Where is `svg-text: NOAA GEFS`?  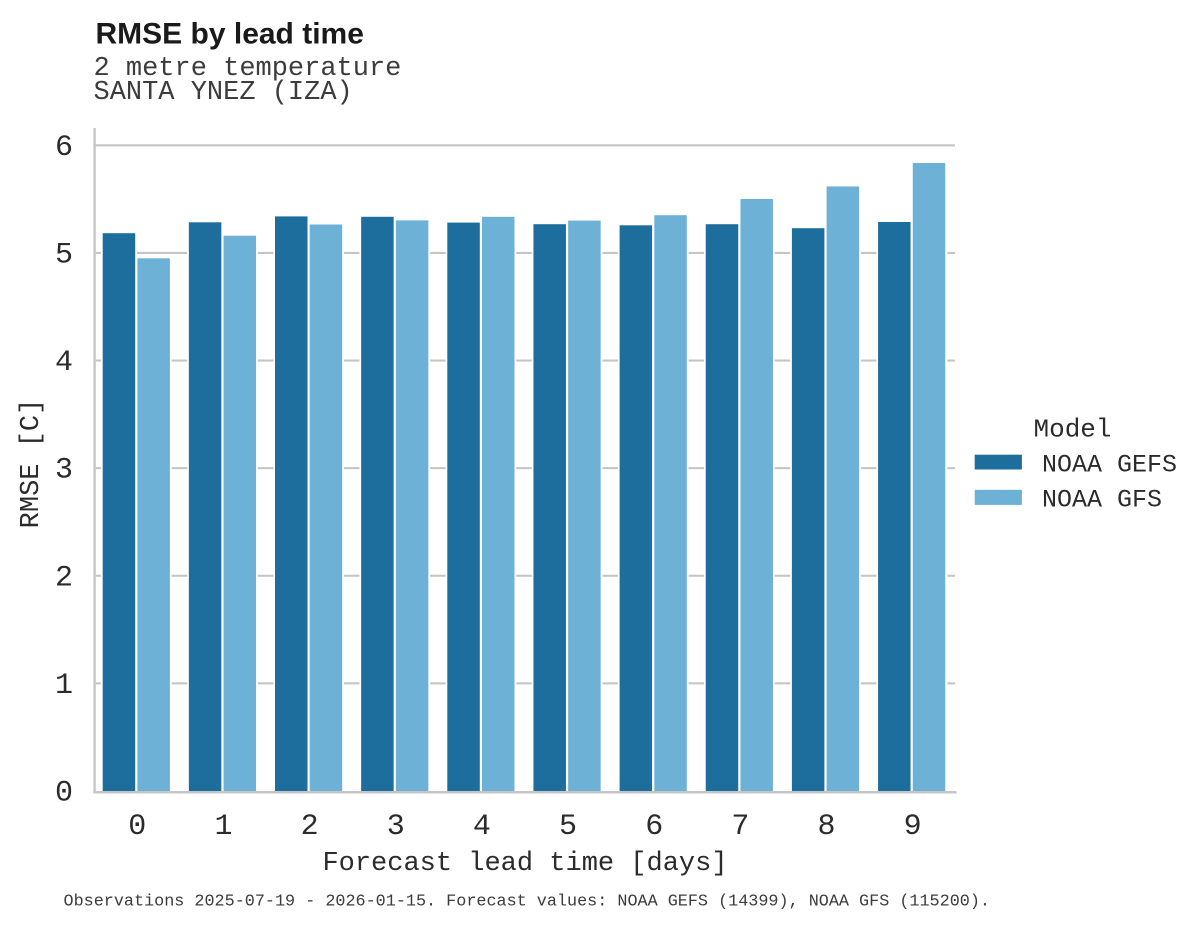
svg-text: NOAA GEFS is located at coordinates (1109, 465).